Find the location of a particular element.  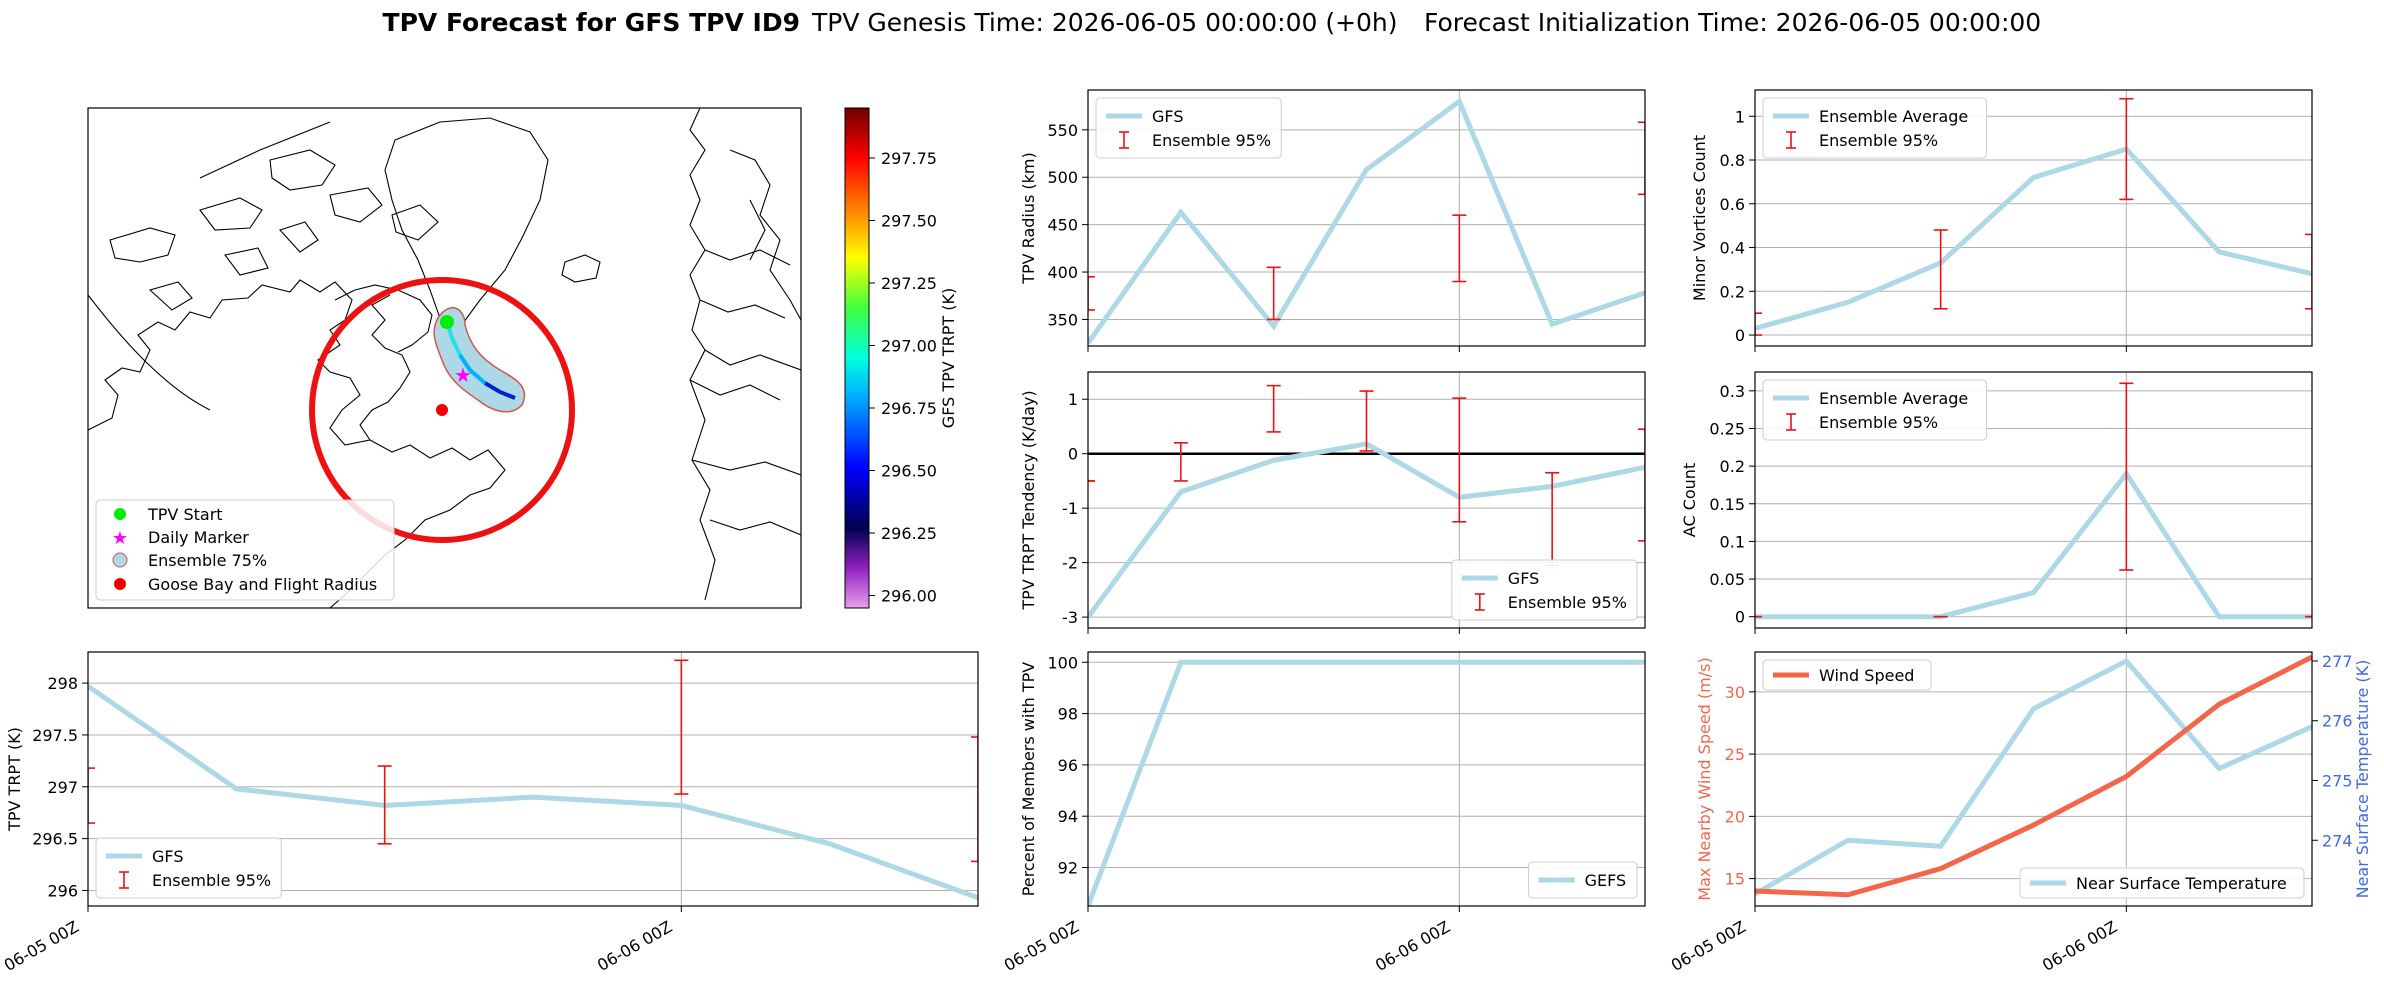

legend: Ensemble Average Ensemble 95% is located at coordinates (1875, 410).